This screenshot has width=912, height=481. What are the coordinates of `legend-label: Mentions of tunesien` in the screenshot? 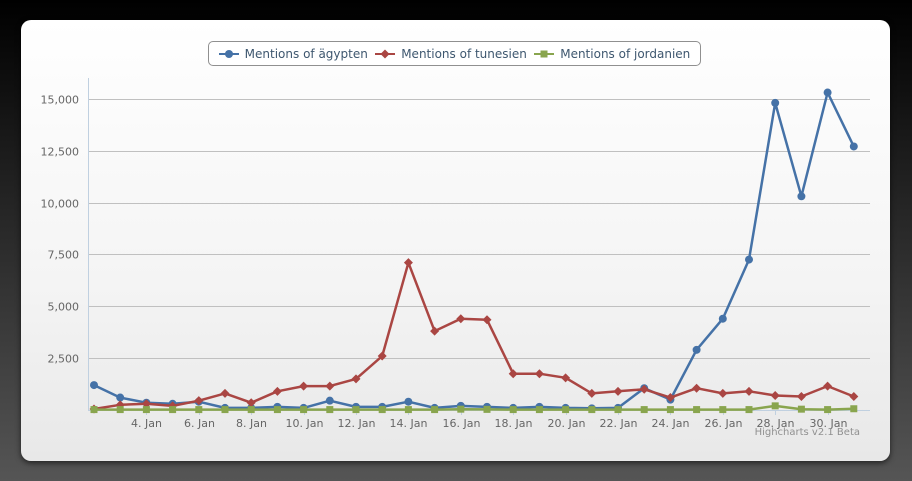 It's located at (464, 53).